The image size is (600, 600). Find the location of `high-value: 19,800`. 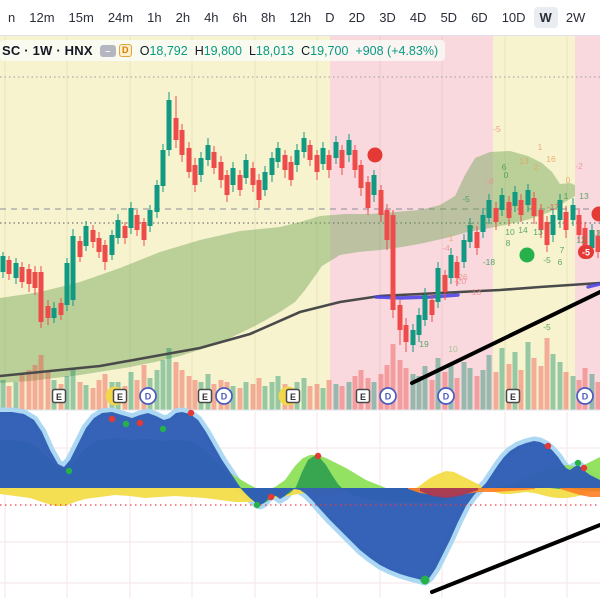

high-value: 19,800 is located at coordinates (222, 50).